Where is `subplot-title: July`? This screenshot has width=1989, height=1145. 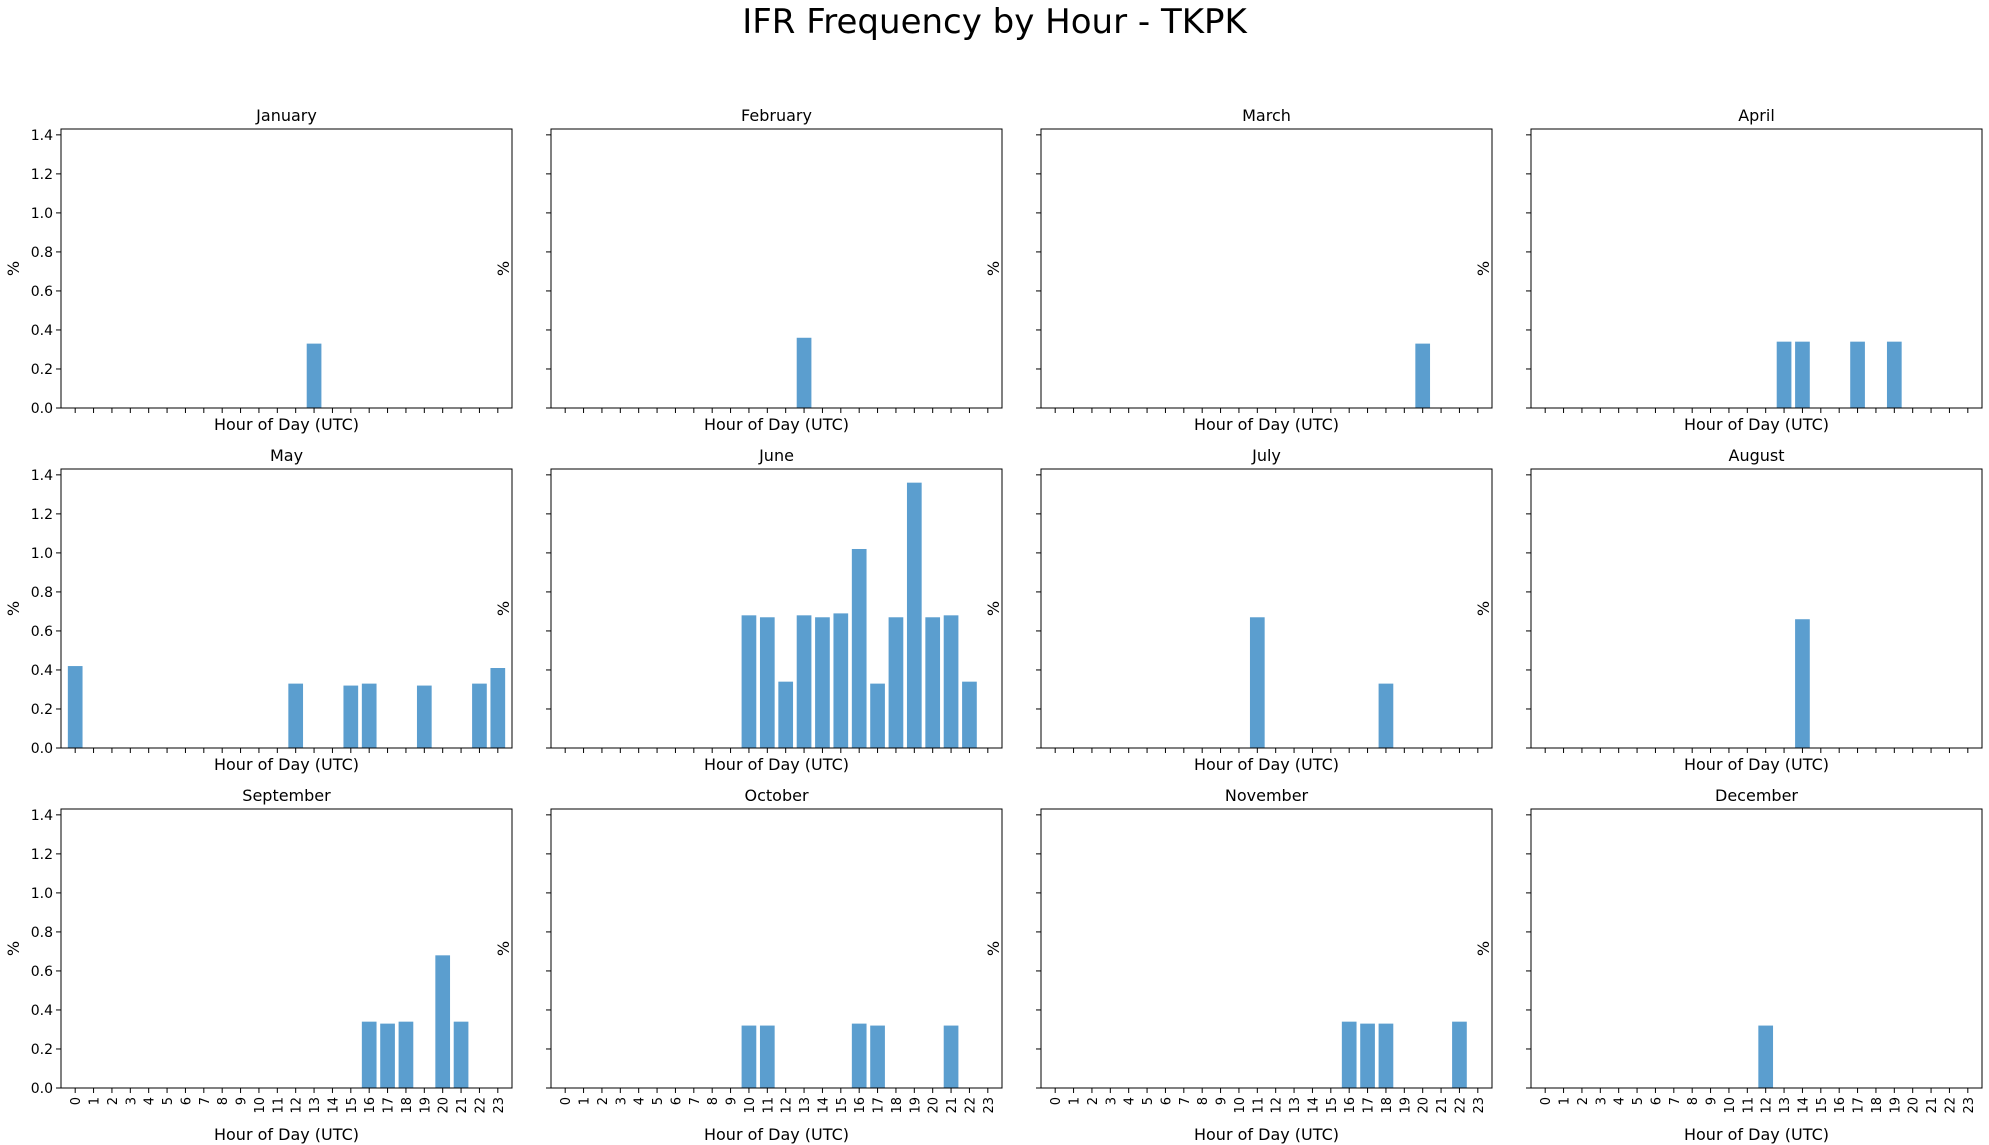 subplot-title: July is located at coordinates (1266, 455).